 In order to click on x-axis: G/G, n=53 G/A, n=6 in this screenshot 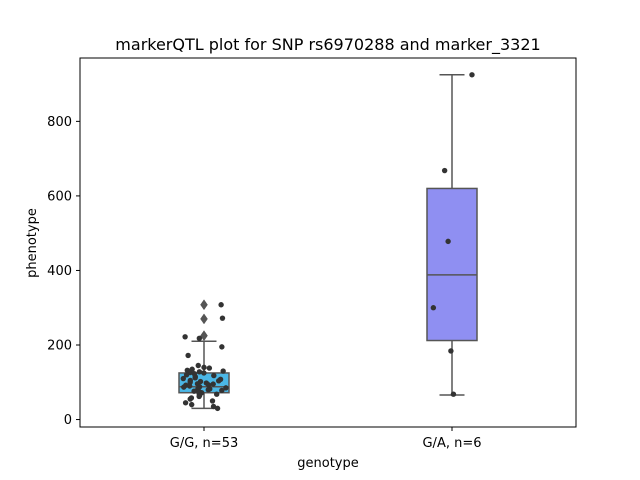, I will do `click(326, 439)`.